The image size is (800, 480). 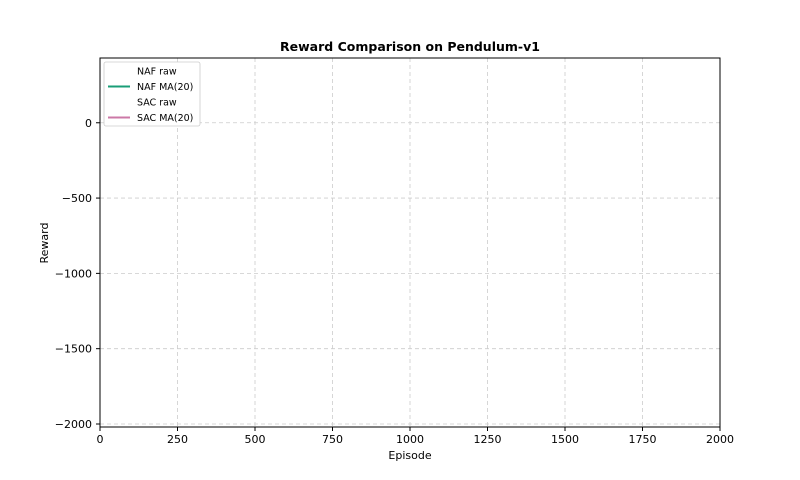 I want to click on legend-entry-label: SAC raw, so click(x=157, y=103).